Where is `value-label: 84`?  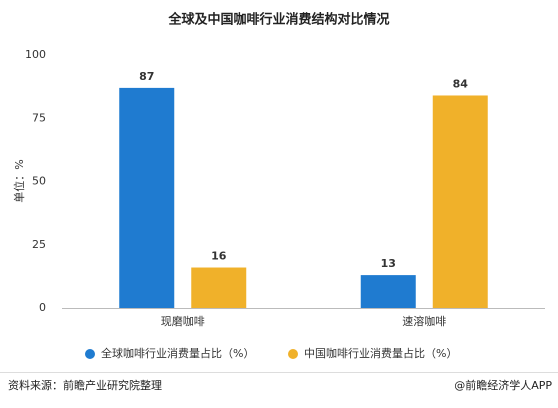 value-label: 84 is located at coordinates (461, 83).